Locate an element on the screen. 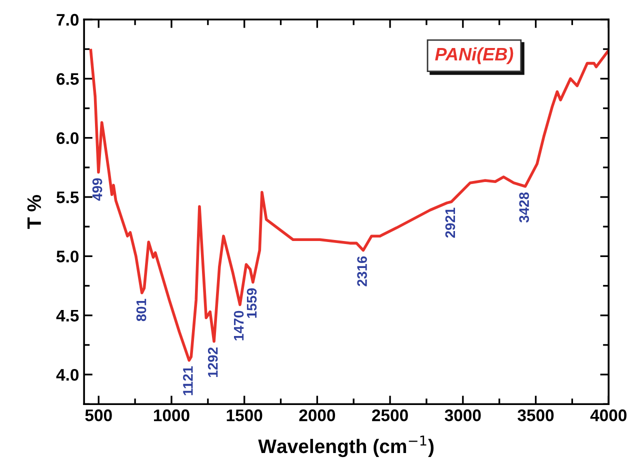 This screenshot has height=476, width=632. x-tick-label: 3000 is located at coordinates (462, 415).